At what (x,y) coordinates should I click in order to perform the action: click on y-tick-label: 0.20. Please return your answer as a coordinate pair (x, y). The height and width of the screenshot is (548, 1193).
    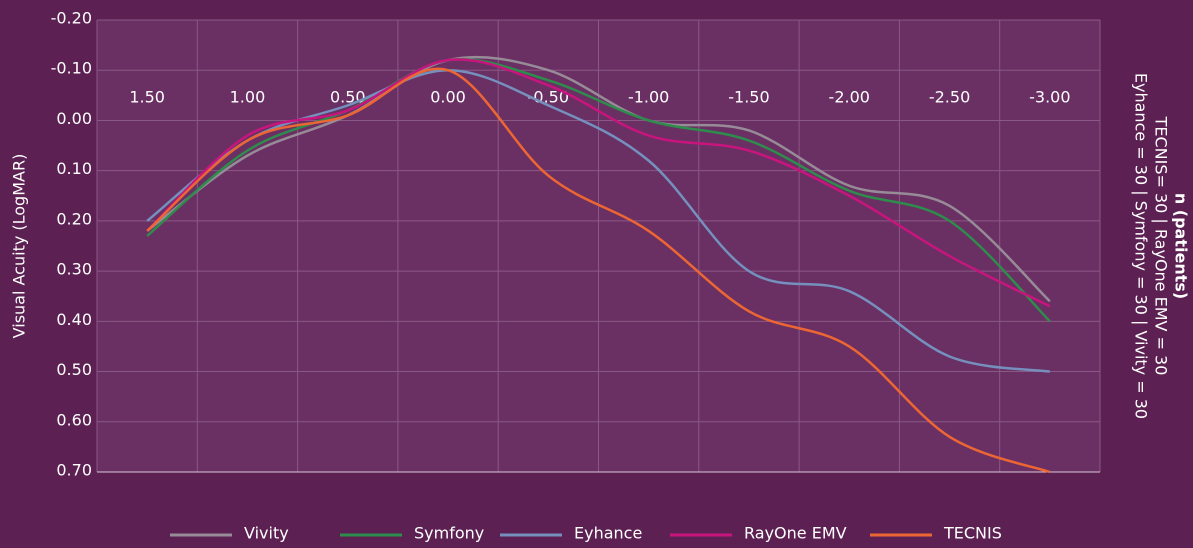
    Looking at the image, I should click on (74, 218).